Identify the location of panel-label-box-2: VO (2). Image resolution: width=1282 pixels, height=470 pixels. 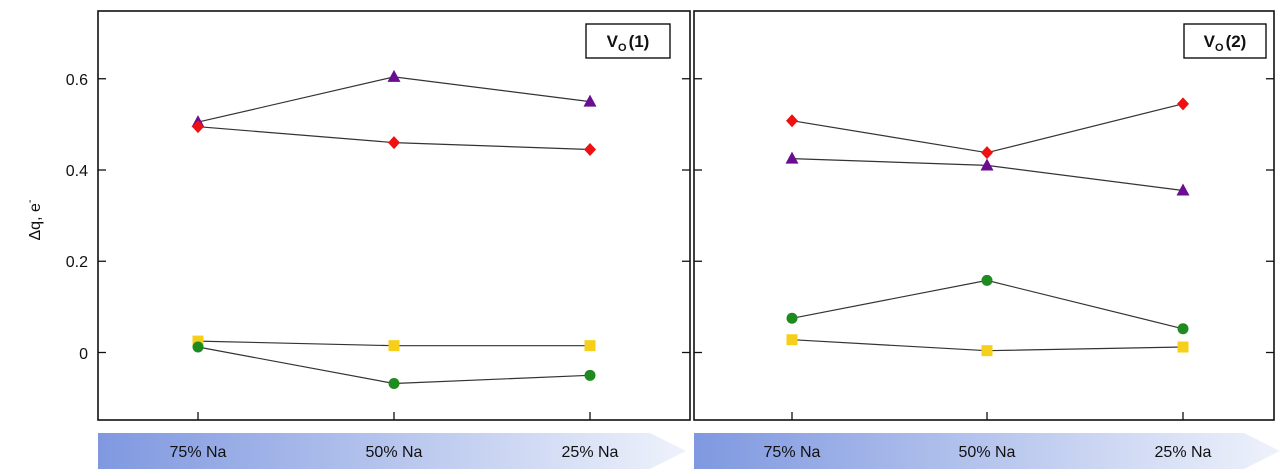
(1225, 41).